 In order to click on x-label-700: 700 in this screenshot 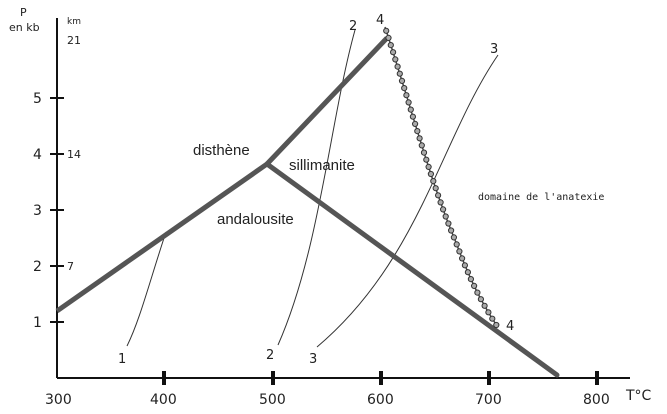, I will do `click(488, 400)`.